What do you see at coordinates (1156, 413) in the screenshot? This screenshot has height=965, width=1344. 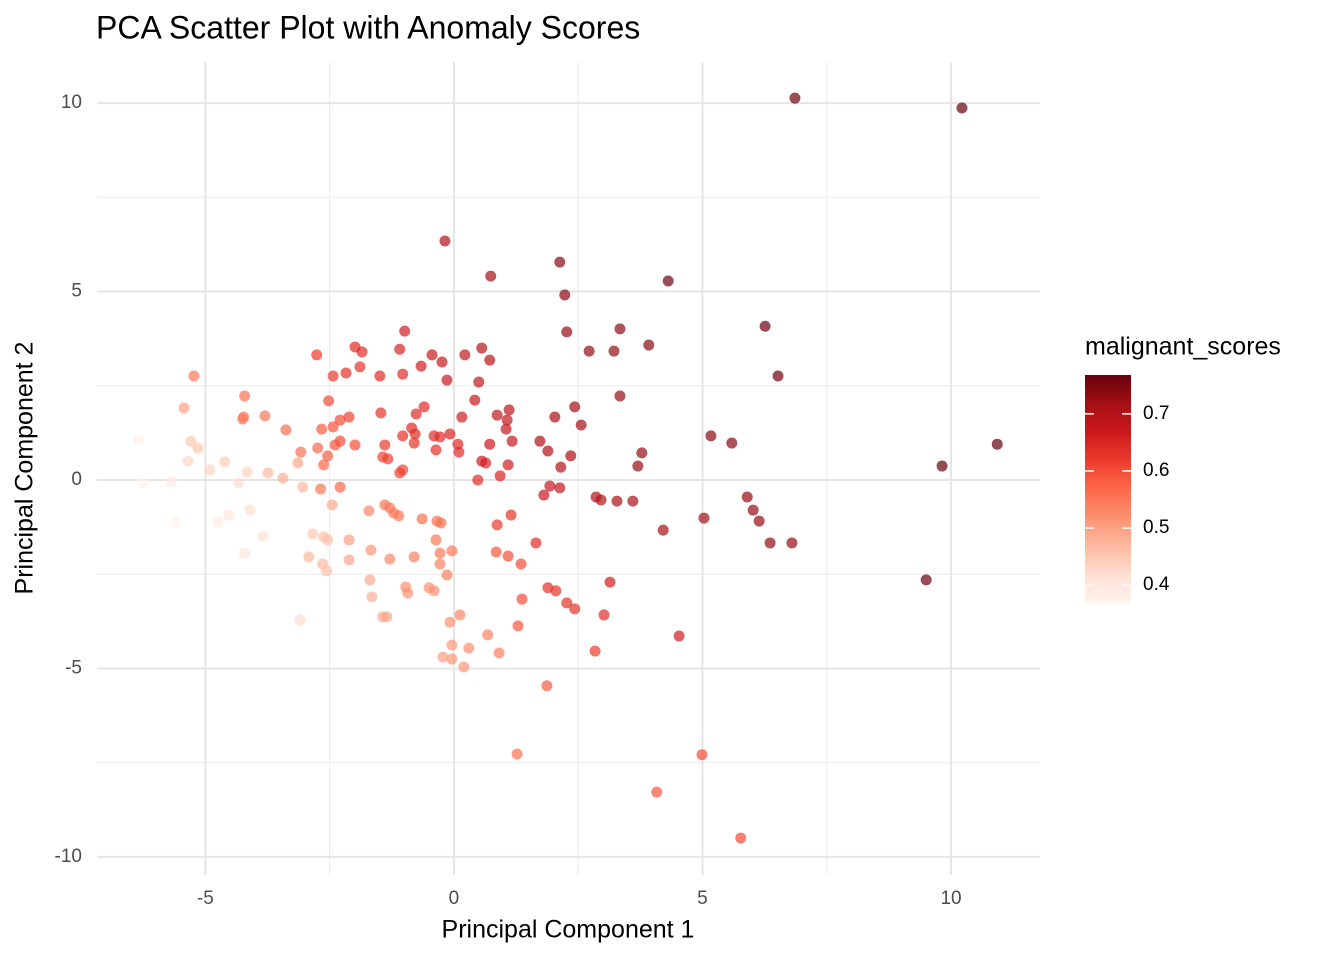 I see `colorbar-label: 0.7` at bounding box center [1156, 413].